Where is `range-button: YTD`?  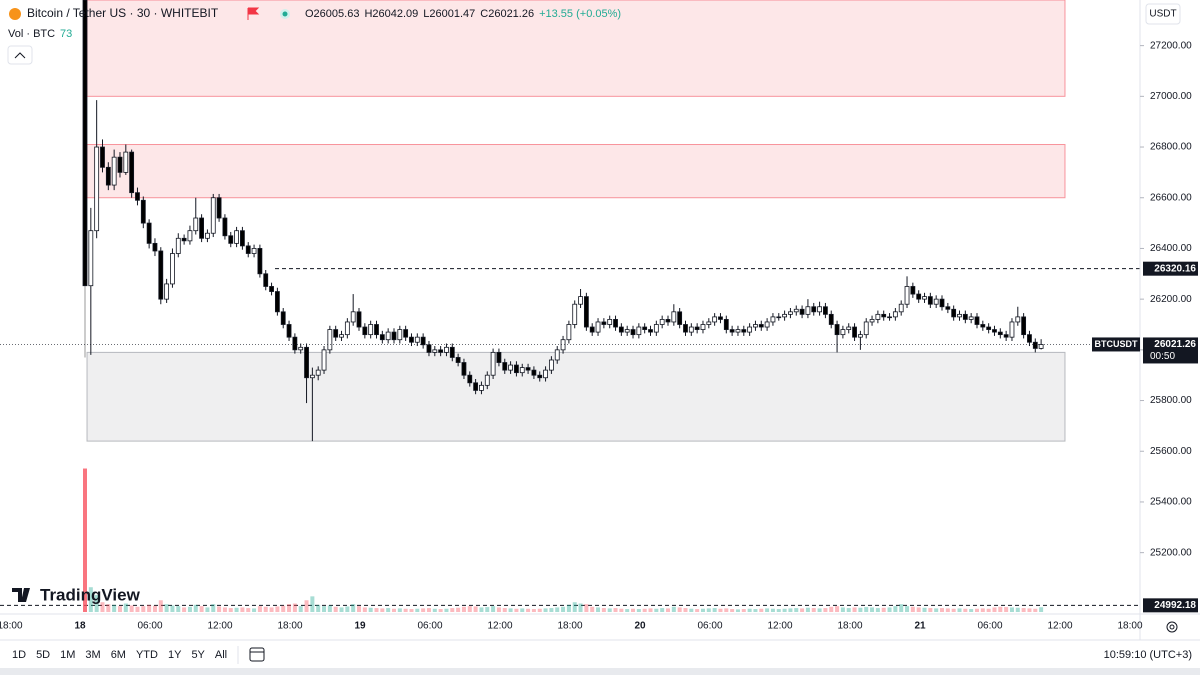
range-button: YTD is located at coordinates (147, 655).